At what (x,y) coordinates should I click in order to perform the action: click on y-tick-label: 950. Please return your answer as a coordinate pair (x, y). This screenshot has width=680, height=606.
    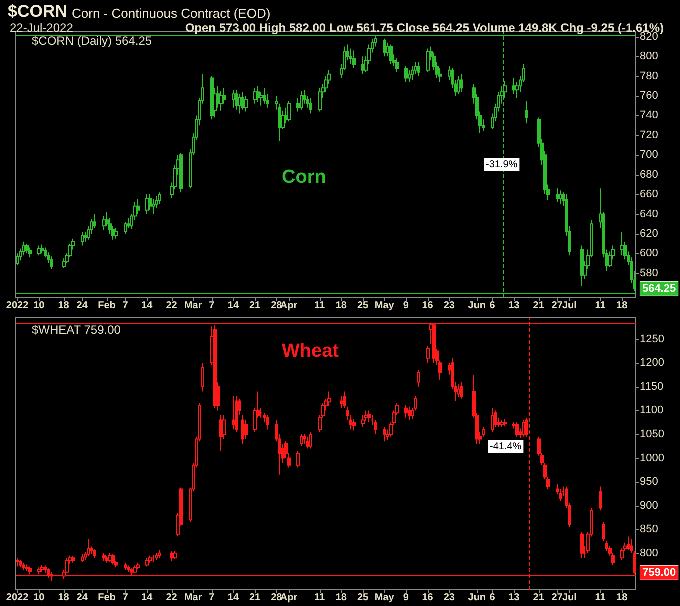
    Looking at the image, I should click on (649, 482).